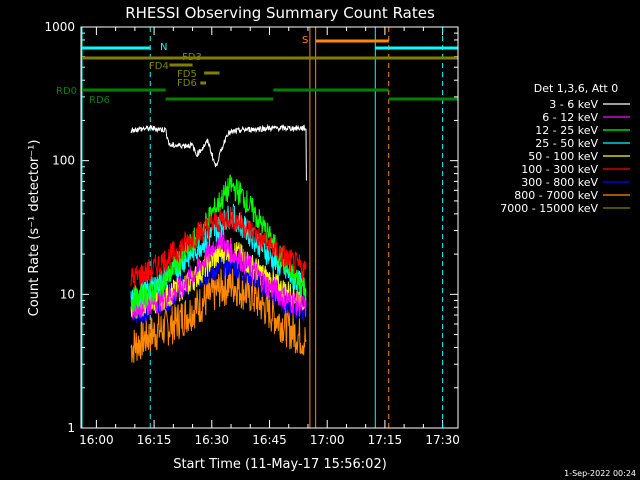  What do you see at coordinates (280, 13) in the screenshot?
I see `chart-title: RHESSI Observing Summary Count Rates` at bounding box center [280, 13].